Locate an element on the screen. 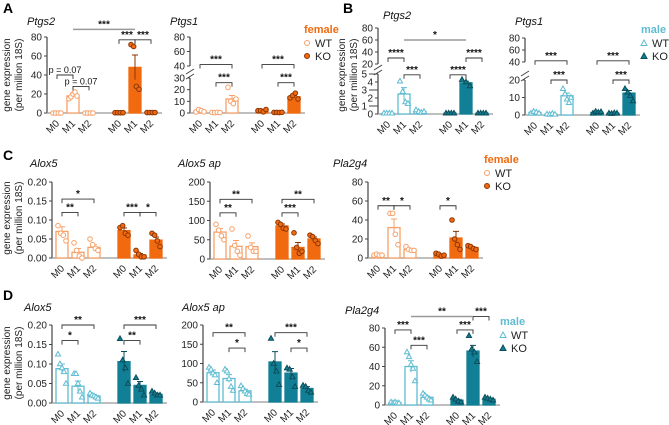 This screenshot has height=425, width=669. chart-title: Ptgs2 is located at coordinates (41, 22).